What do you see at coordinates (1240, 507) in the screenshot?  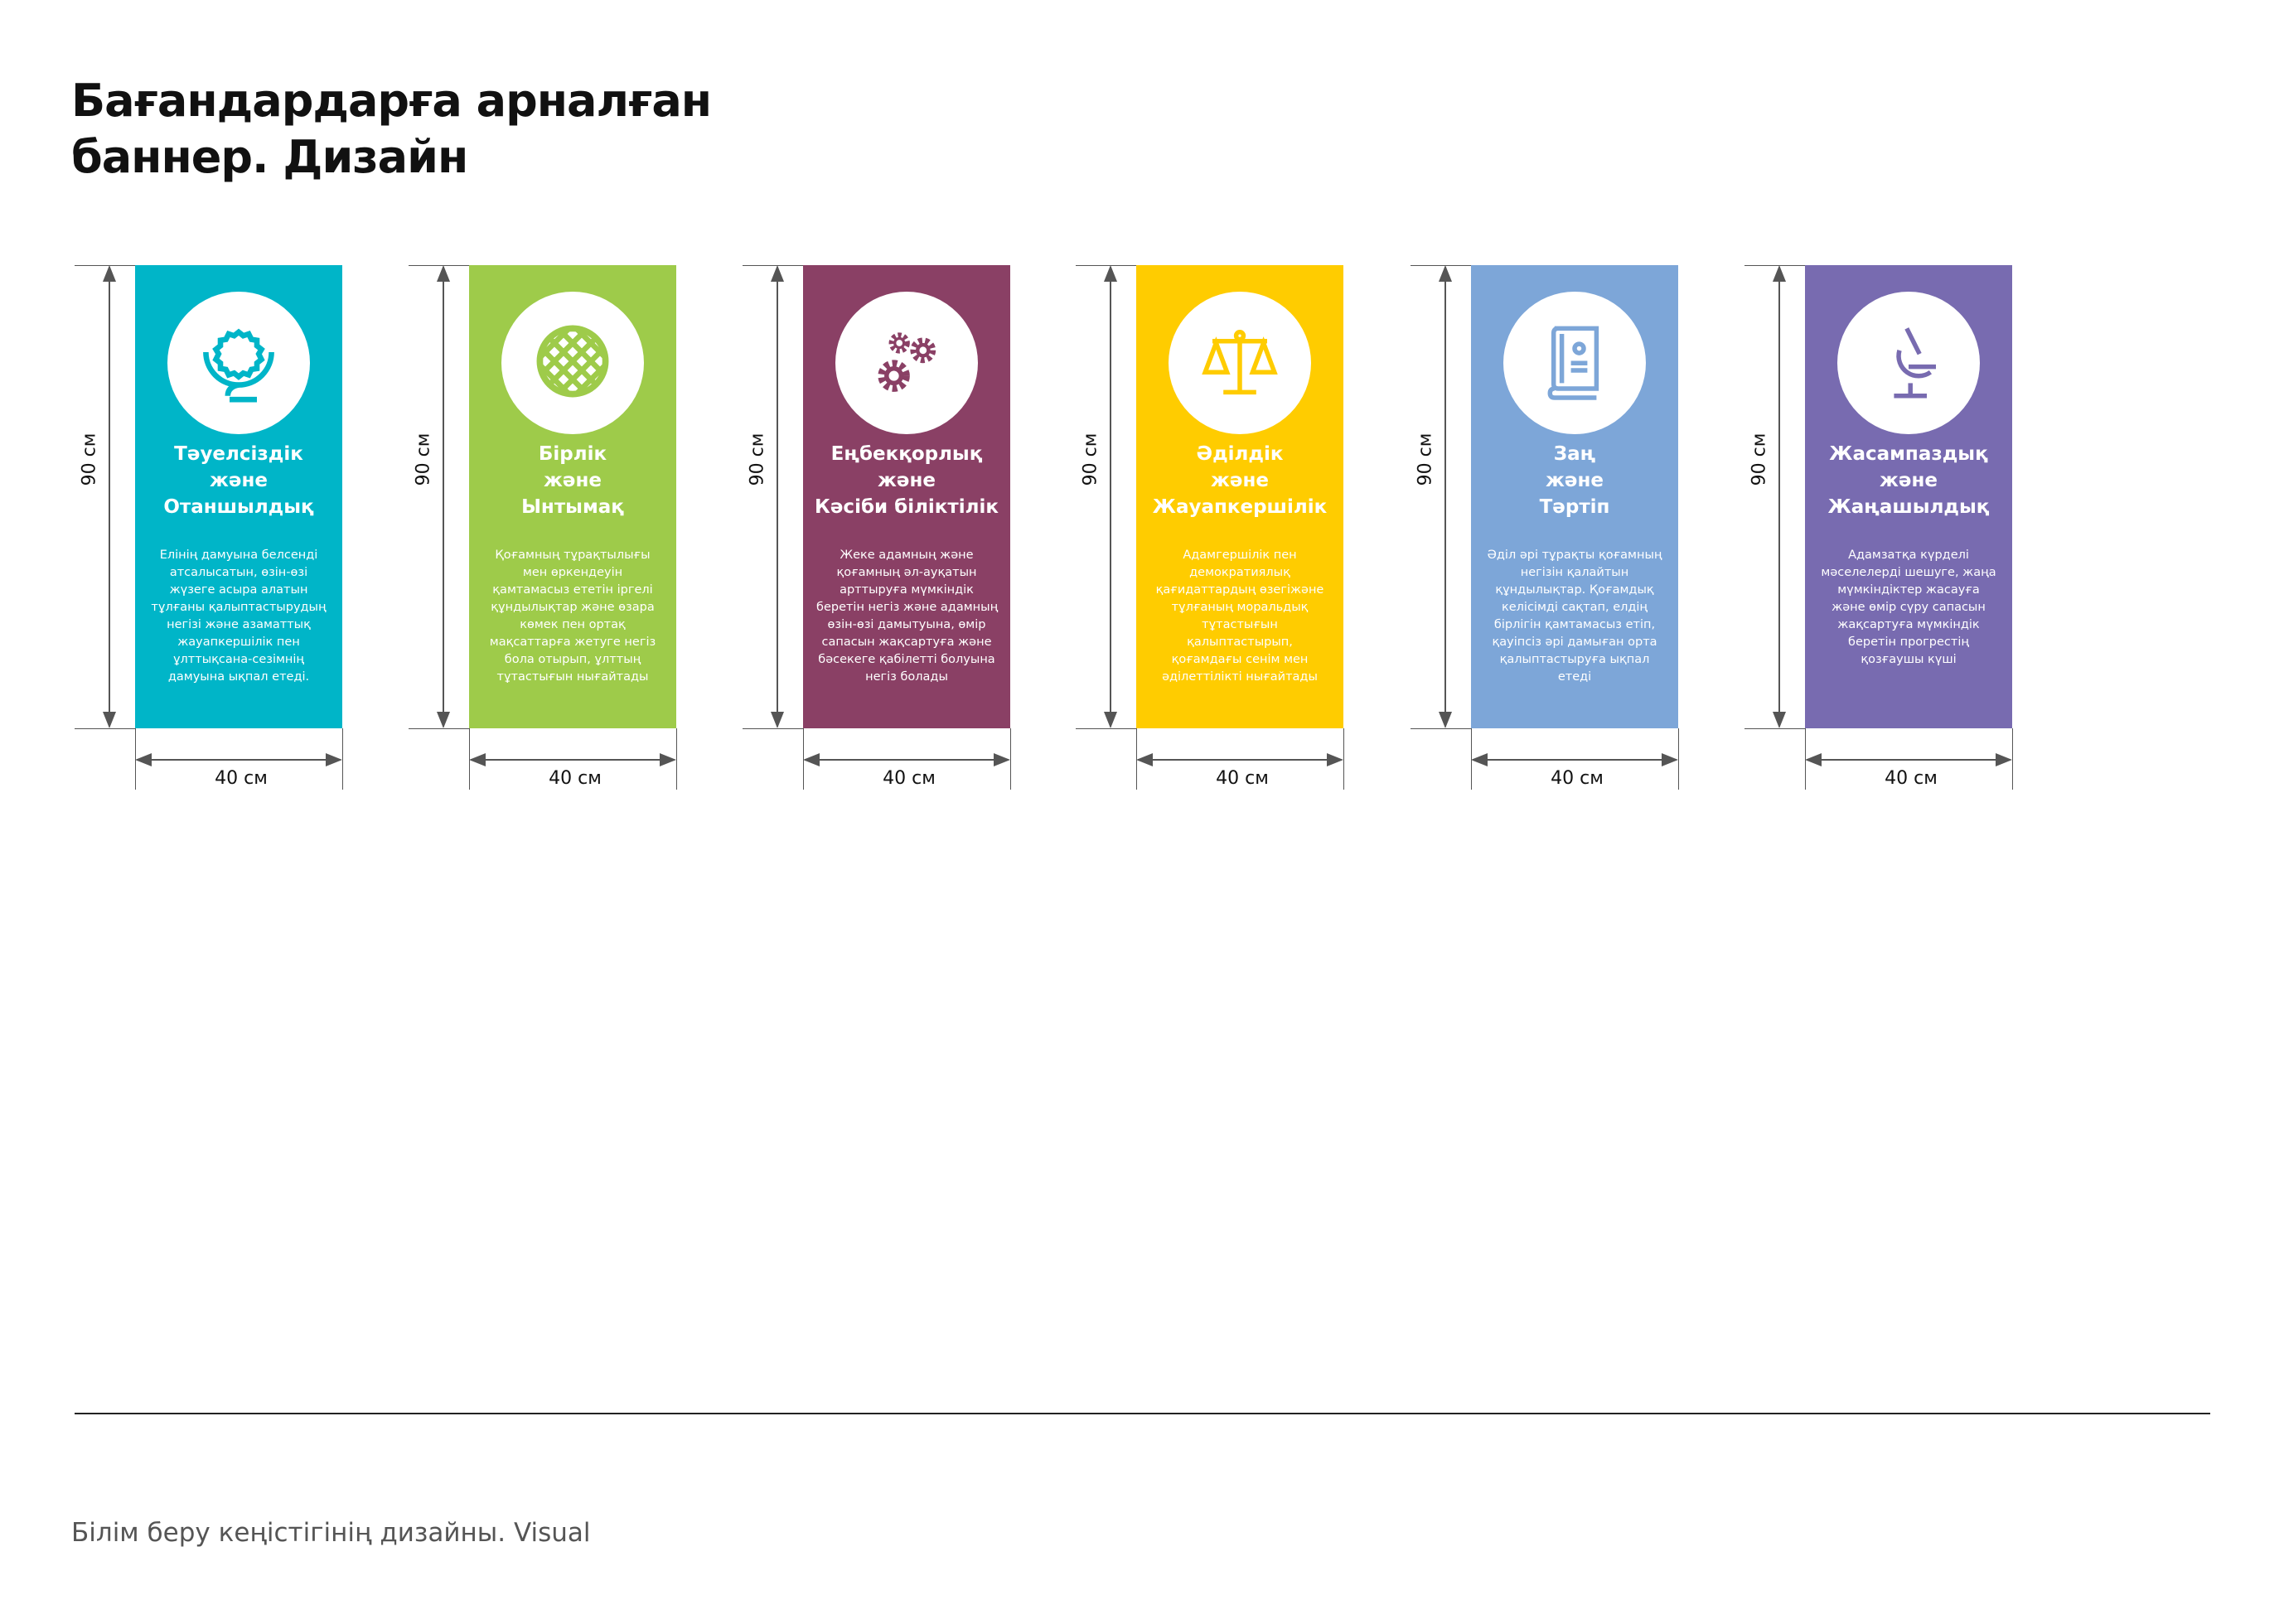 I see `banner-title-line: Жауапкершілік` at bounding box center [1240, 507].